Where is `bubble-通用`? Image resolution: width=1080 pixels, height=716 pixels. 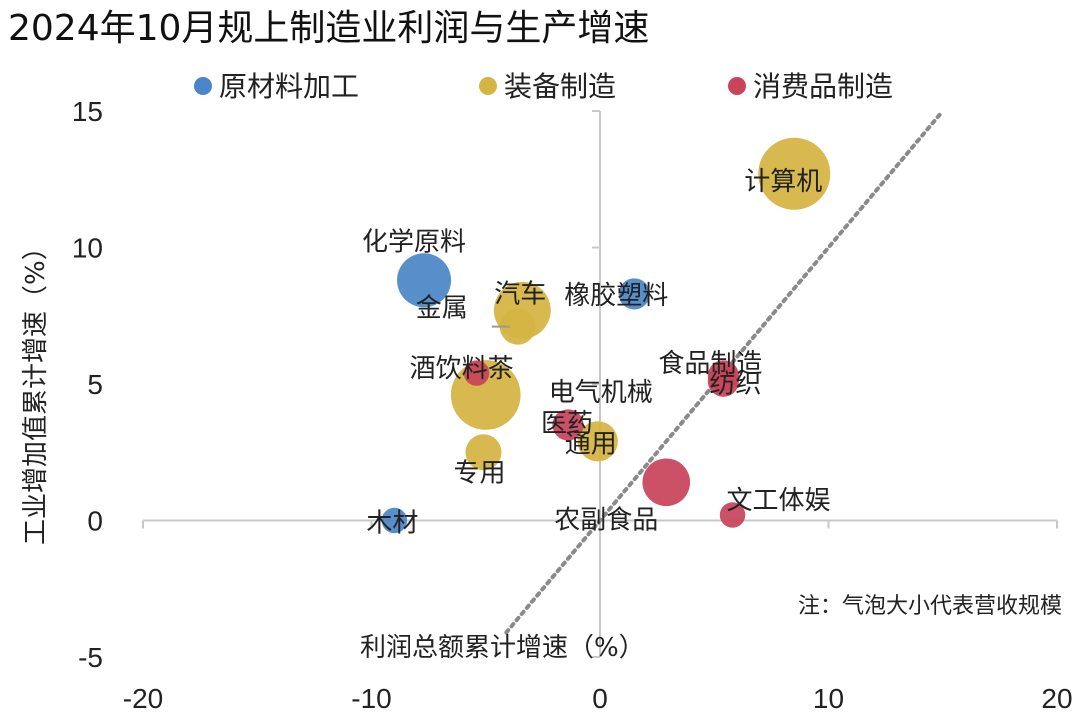
bubble-通用 is located at coordinates (597, 441).